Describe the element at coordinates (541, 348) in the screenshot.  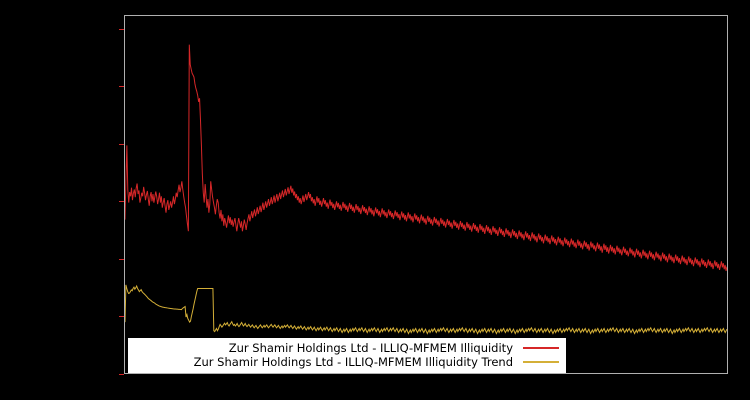
I see `legend-color-swatch-illiquidity` at that location.